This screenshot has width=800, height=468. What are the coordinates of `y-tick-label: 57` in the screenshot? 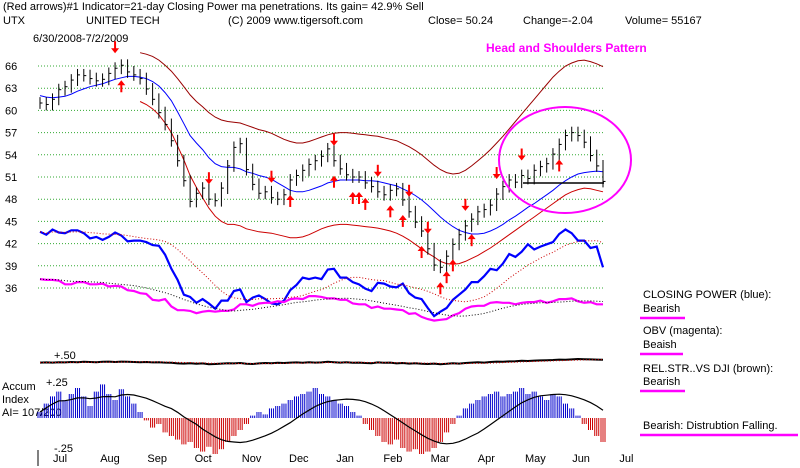 It's located at (11, 134).